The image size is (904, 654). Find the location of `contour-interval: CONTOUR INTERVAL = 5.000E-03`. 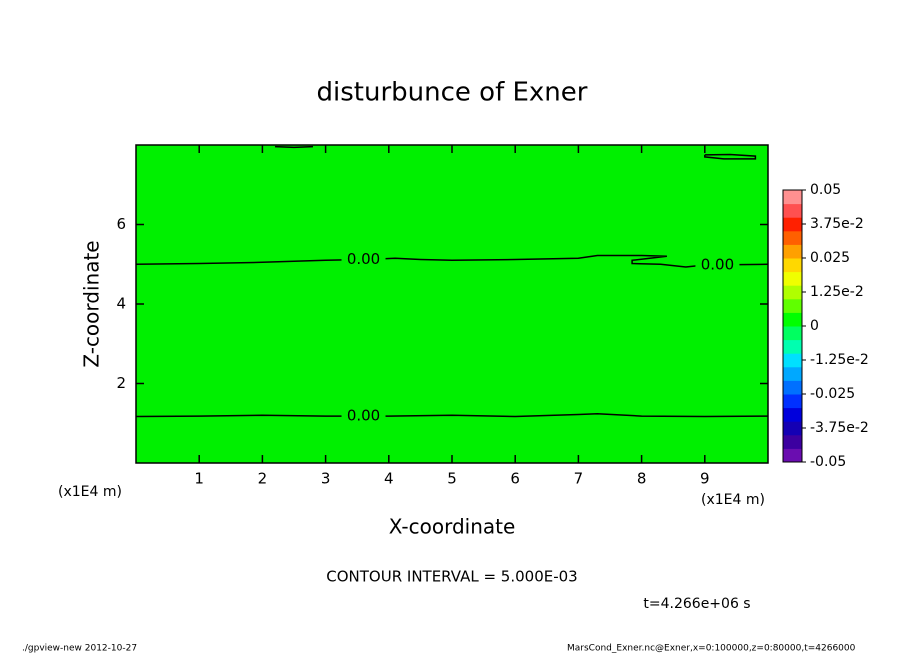

contour-interval: CONTOUR INTERVAL = 5.000E-03 is located at coordinates (451, 577).